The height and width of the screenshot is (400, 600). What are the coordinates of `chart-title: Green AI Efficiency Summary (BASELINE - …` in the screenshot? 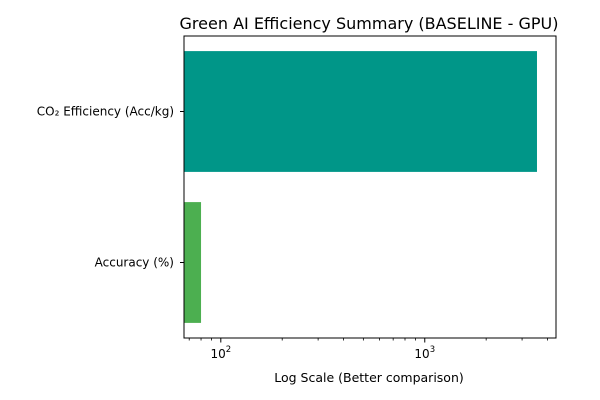 It's located at (369, 23).